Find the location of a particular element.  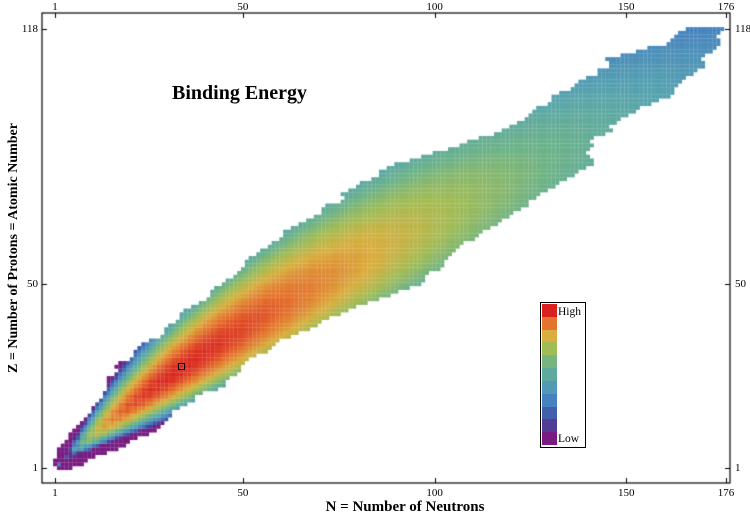

x-tick-label-top: 50 is located at coordinates (243, 7).